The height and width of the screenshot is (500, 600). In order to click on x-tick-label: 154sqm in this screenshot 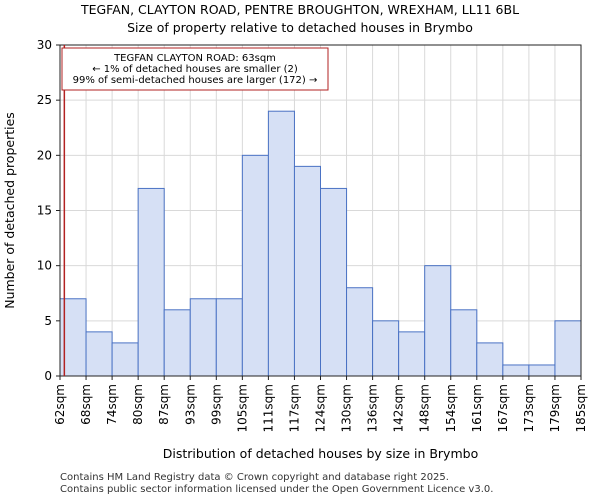, I will do `click(451, 408)`.